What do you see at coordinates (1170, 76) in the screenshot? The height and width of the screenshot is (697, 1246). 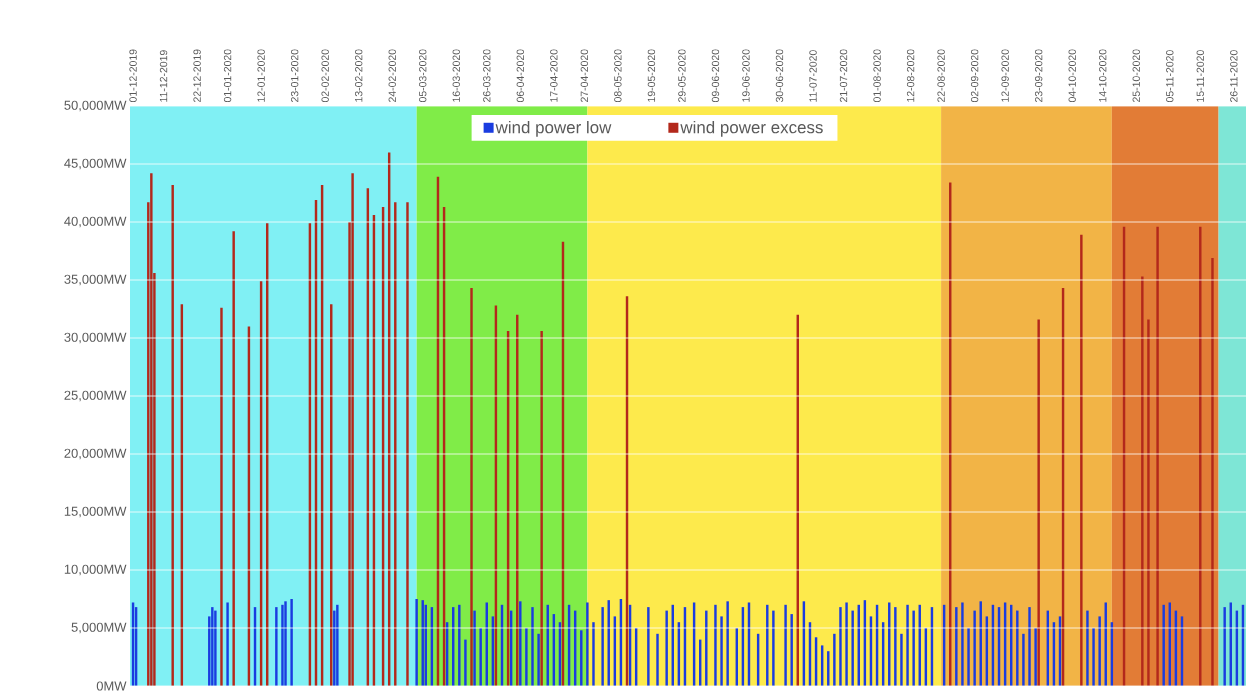 I see `x-tick-label: 05-11-2020` at bounding box center [1170, 76].